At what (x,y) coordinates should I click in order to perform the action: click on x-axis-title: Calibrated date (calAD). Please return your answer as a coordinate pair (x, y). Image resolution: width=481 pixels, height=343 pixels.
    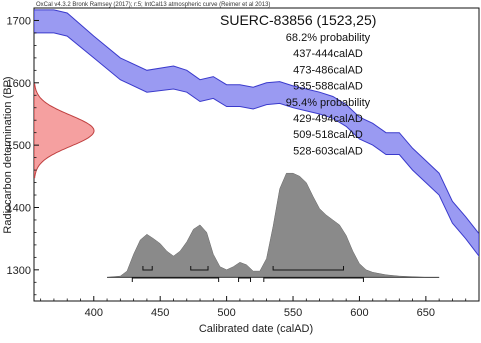
    Looking at the image, I should click on (256, 329).